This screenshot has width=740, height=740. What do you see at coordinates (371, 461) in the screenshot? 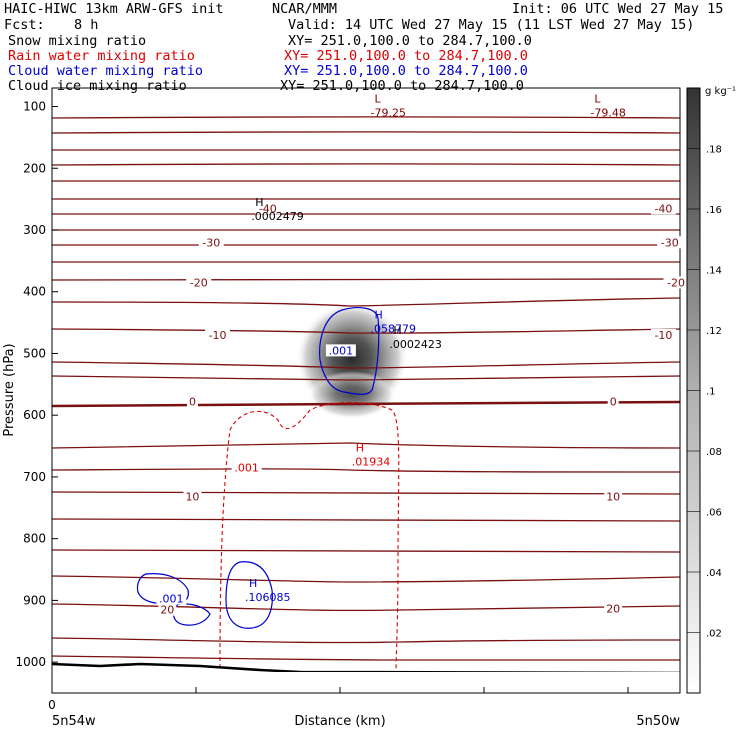
I see `extremum-value: .01934` at bounding box center [371, 461].